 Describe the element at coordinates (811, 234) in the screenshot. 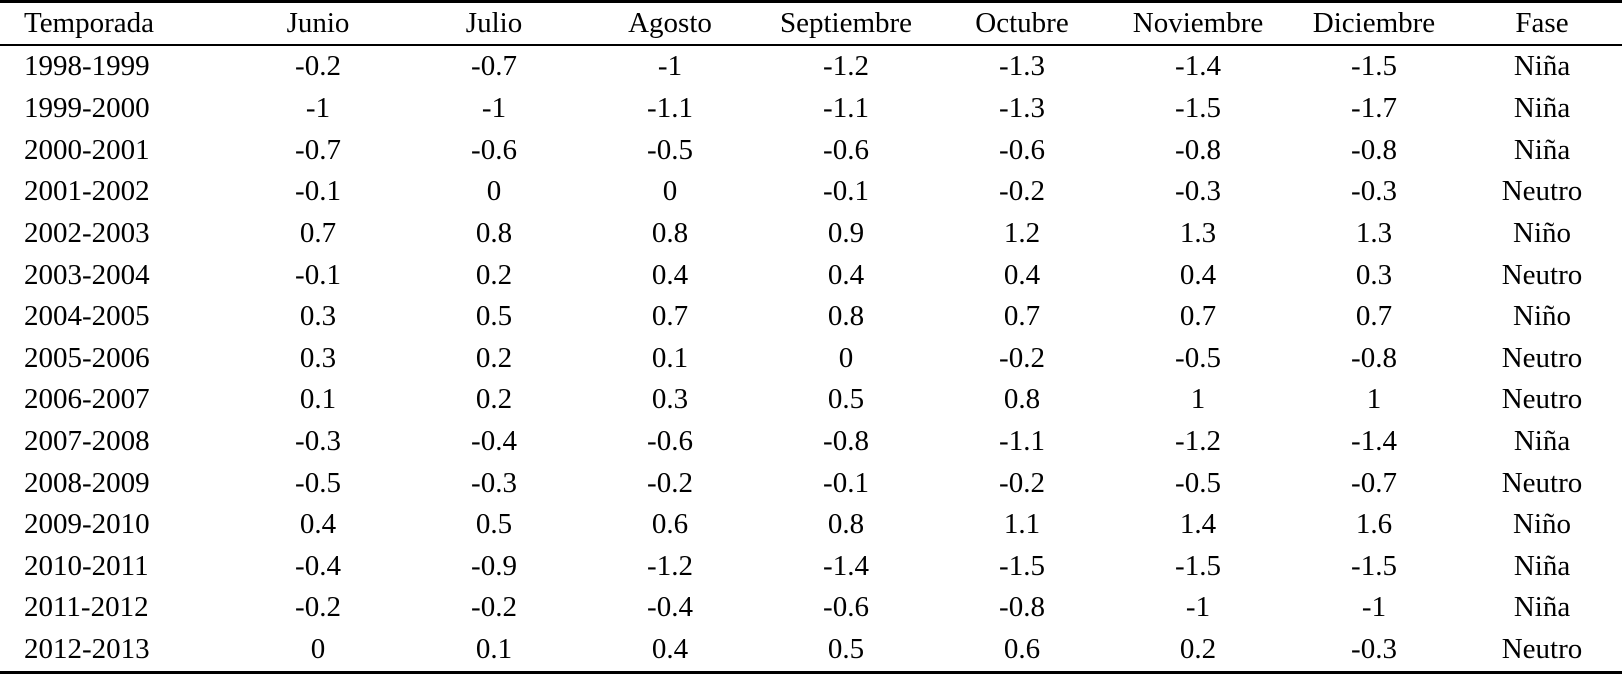

I see `table-row: 2002-2003 0.7 0.8 0.8 0.9 1.2 1.3 1.3 Niño` at that location.